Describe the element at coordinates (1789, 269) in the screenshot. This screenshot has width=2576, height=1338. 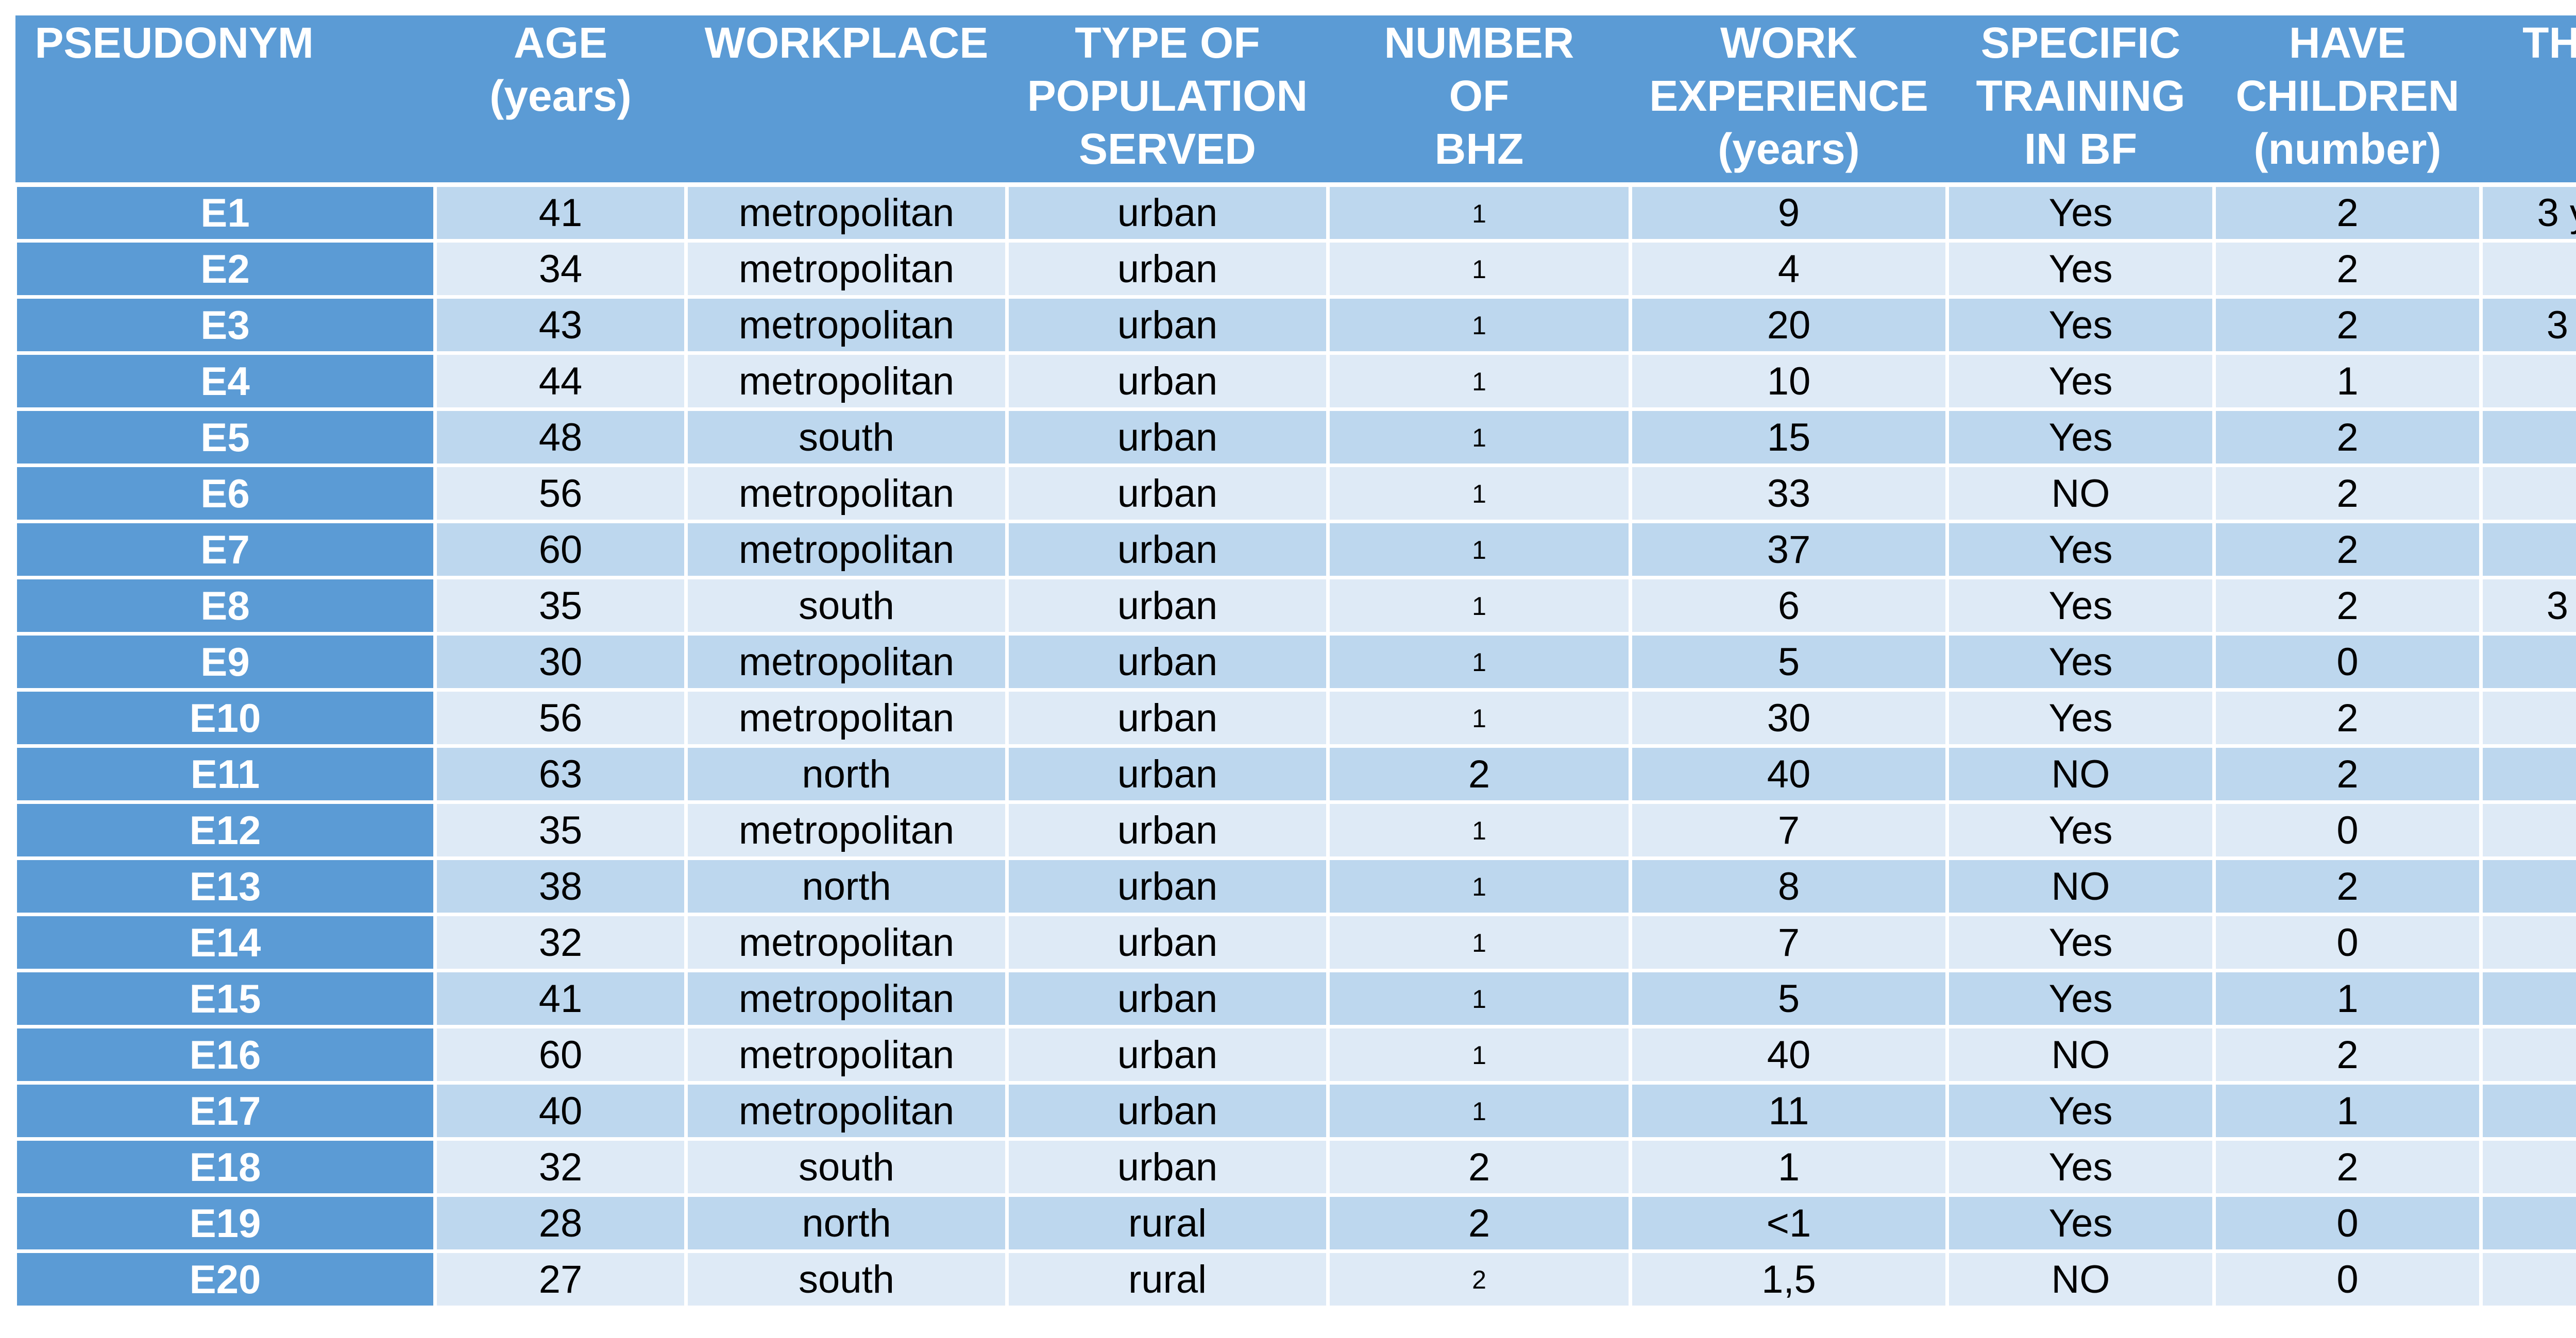
I see `cell-experience: 4` at that location.